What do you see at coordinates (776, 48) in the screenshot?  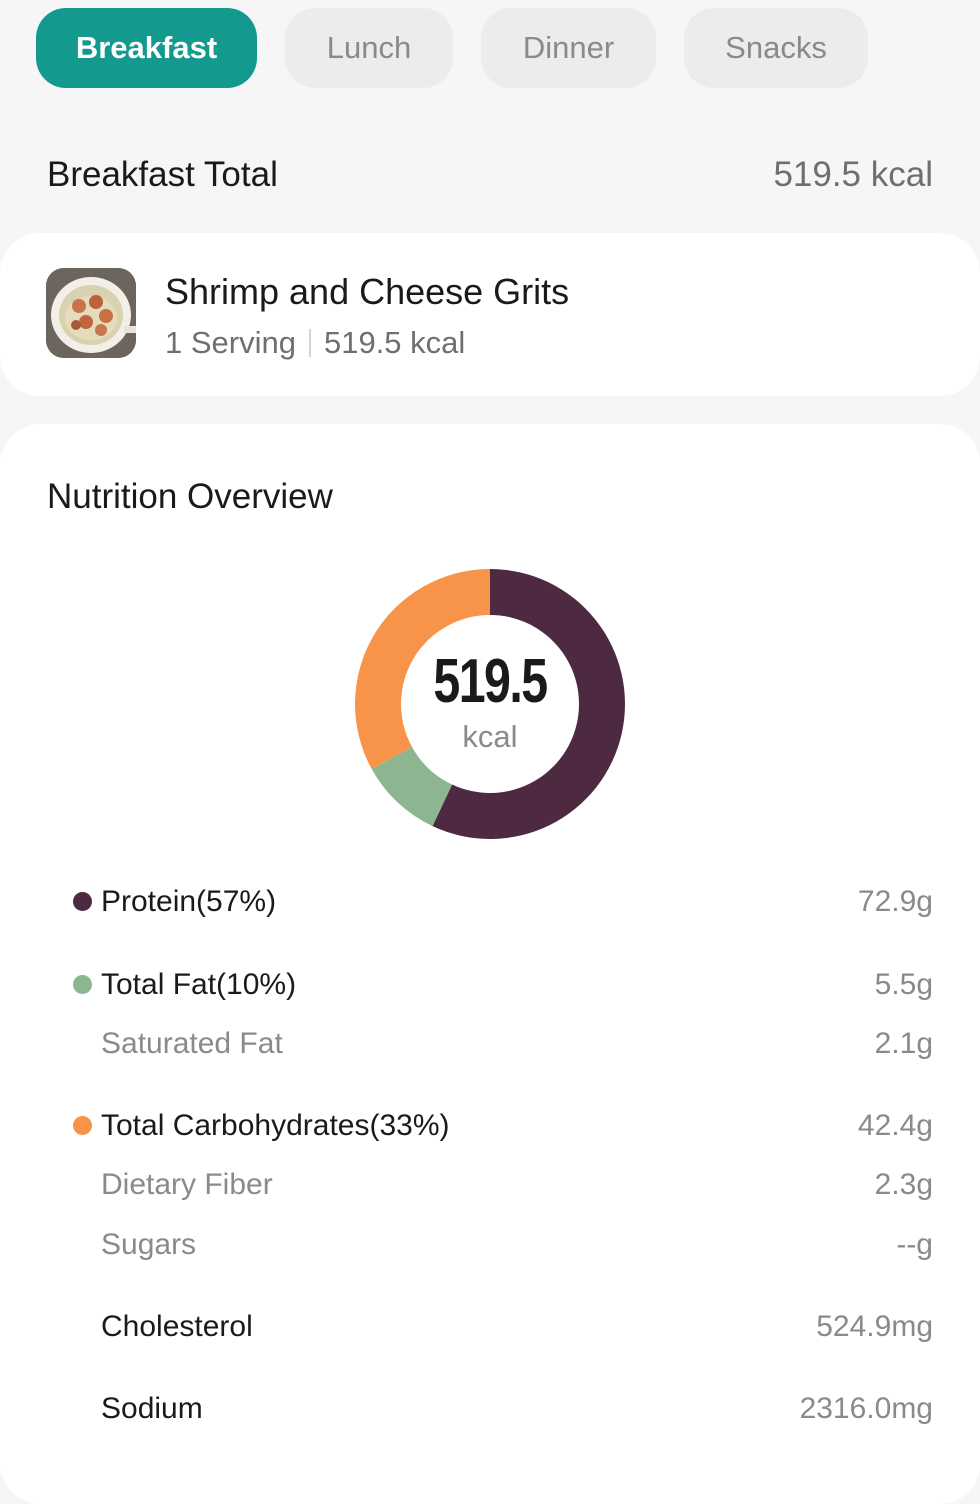 I see `tab-snacks: Snacks` at bounding box center [776, 48].